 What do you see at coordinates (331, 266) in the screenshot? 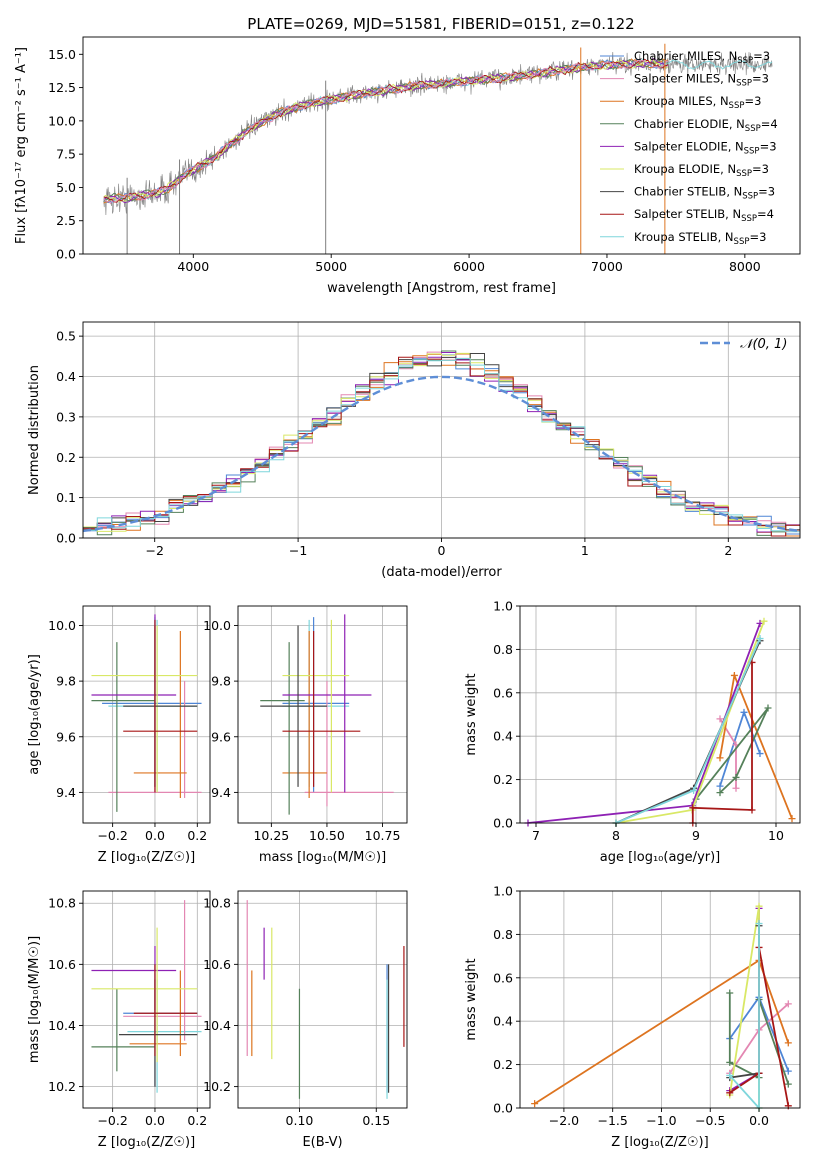
I see `x-tick-label: 5000` at bounding box center [331, 266].